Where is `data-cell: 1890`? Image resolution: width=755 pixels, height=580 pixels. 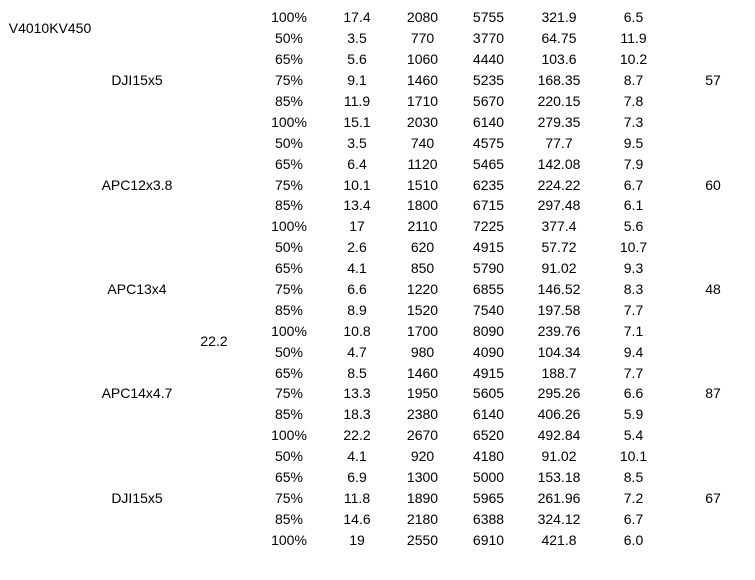 data-cell: 1890 is located at coordinates (422, 497).